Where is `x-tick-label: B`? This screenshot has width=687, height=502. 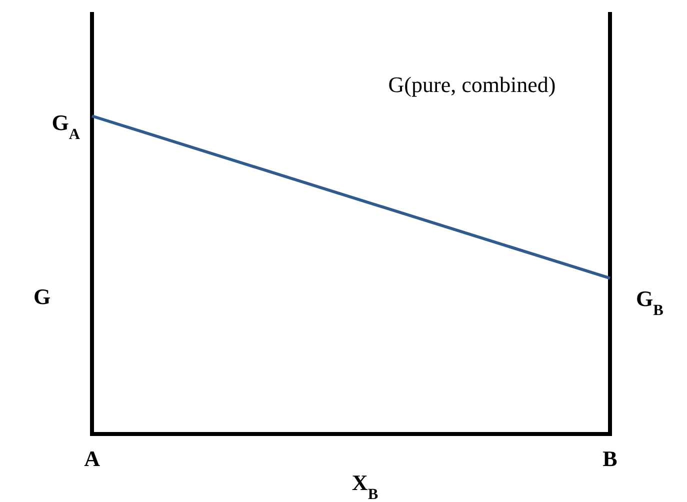
x-tick-label: B is located at coordinates (610, 458).